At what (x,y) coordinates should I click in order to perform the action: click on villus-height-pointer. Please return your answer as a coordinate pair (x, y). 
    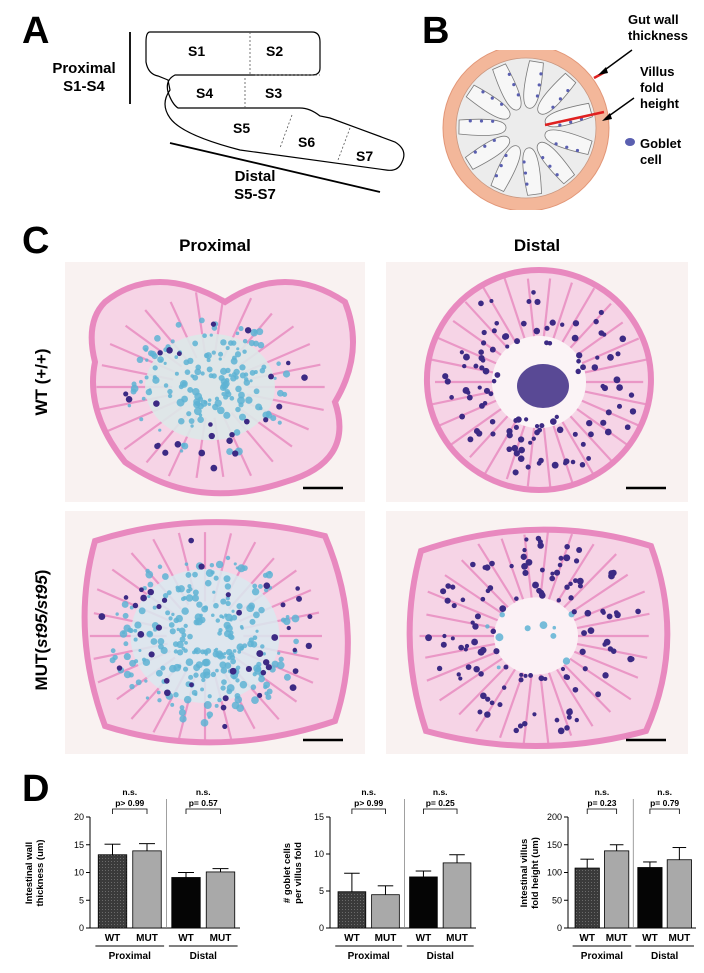
    Looking at the image, I should click on (574, 118).